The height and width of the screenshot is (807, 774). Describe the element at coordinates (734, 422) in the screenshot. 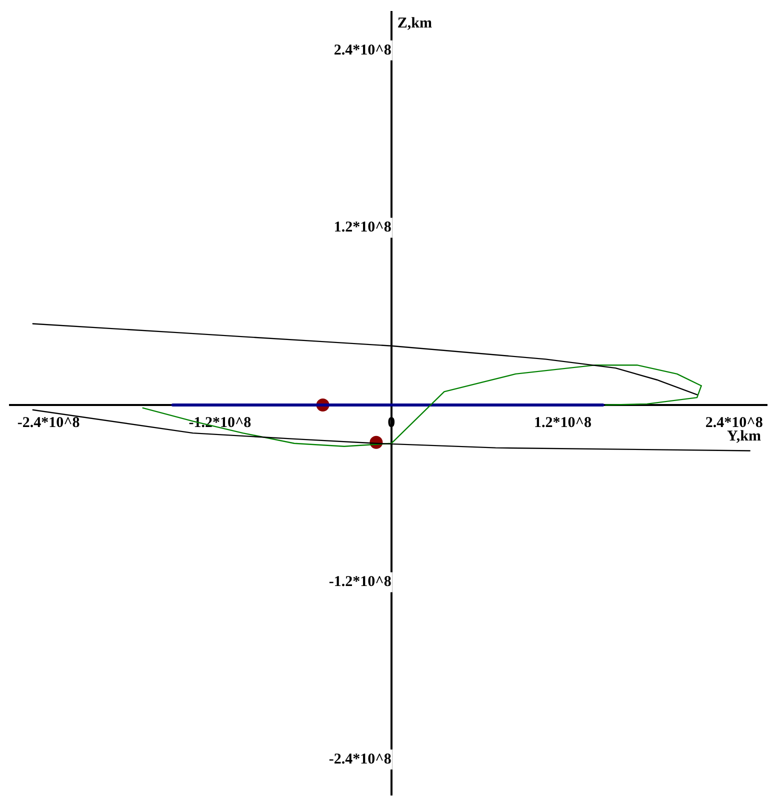

I see `x-tick-label: 2.4*10^8` at that location.